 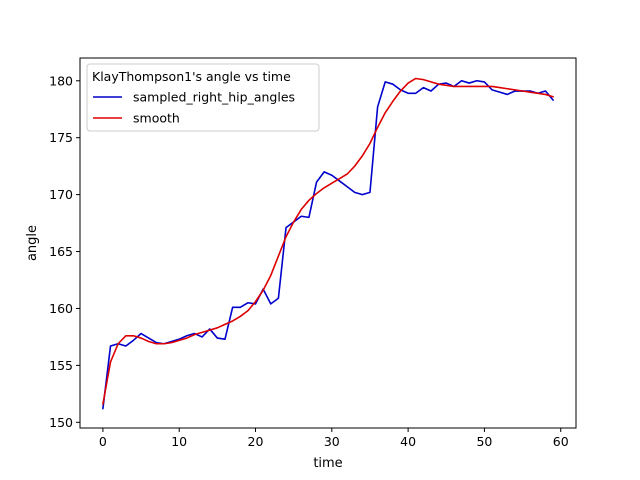 What do you see at coordinates (61, 137) in the screenshot?
I see `y-tick-label: 175` at bounding box center [61, 137].